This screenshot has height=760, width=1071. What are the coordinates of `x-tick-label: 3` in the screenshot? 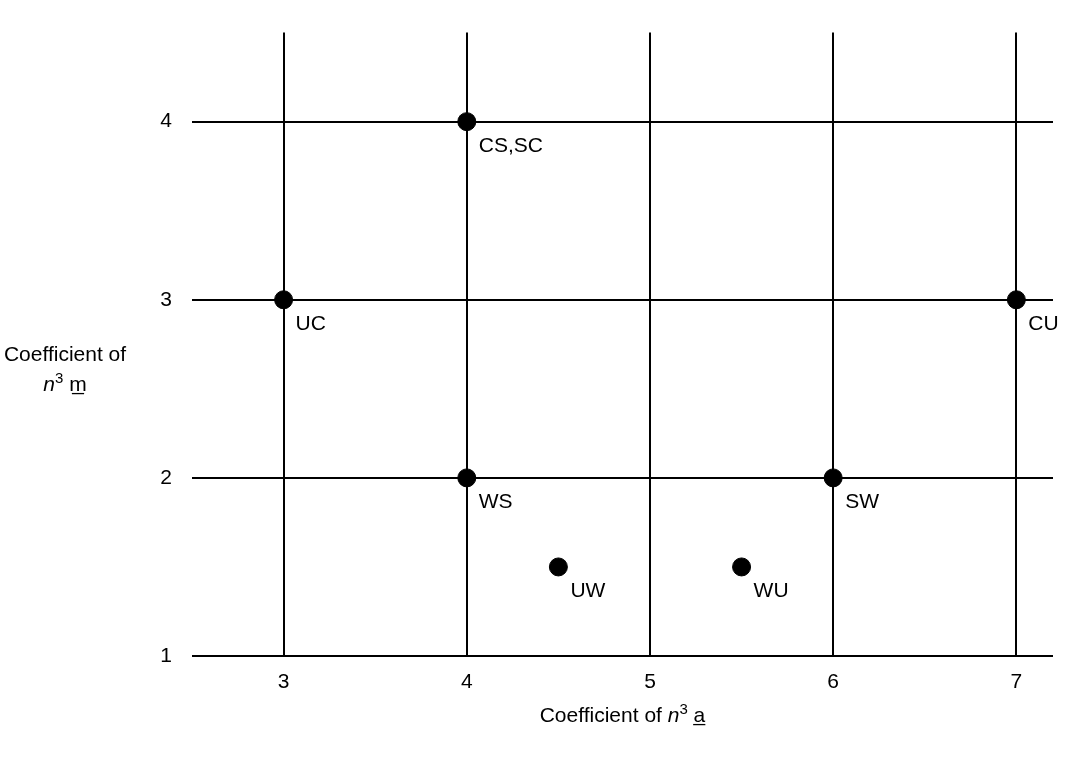 It's located at (283, 681).